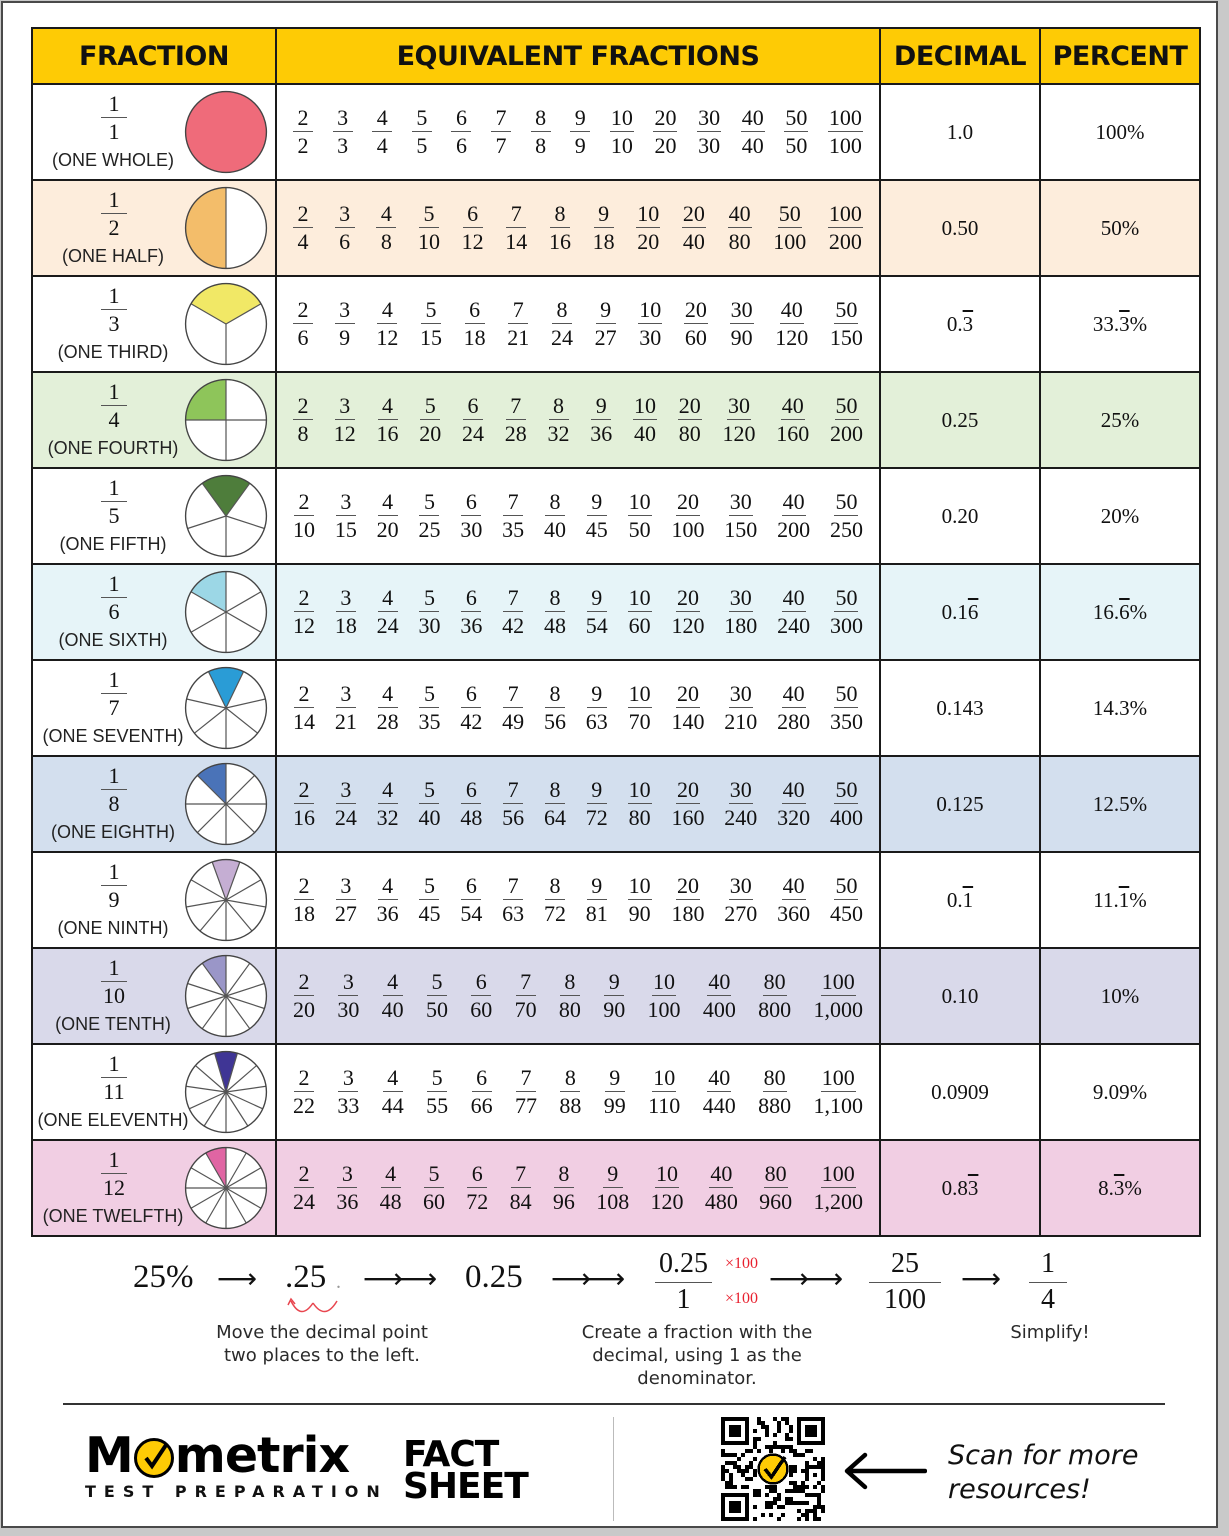 This screenshot has width=1229, height=1536. What do you see at coordinates (471, 707) in the screenshot?
I see `equivalent-fraction: 6 42` at bounding box center [471, 707].